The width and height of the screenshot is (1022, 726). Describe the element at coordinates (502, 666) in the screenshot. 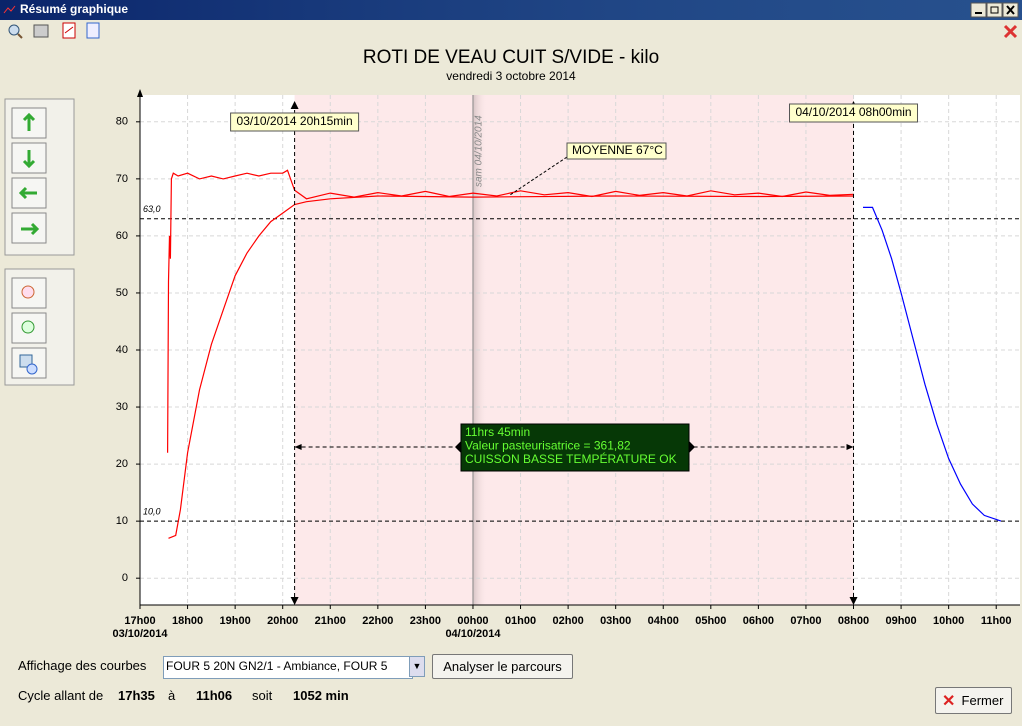

I see `analyze-button: Analyser le parcours` at that location.